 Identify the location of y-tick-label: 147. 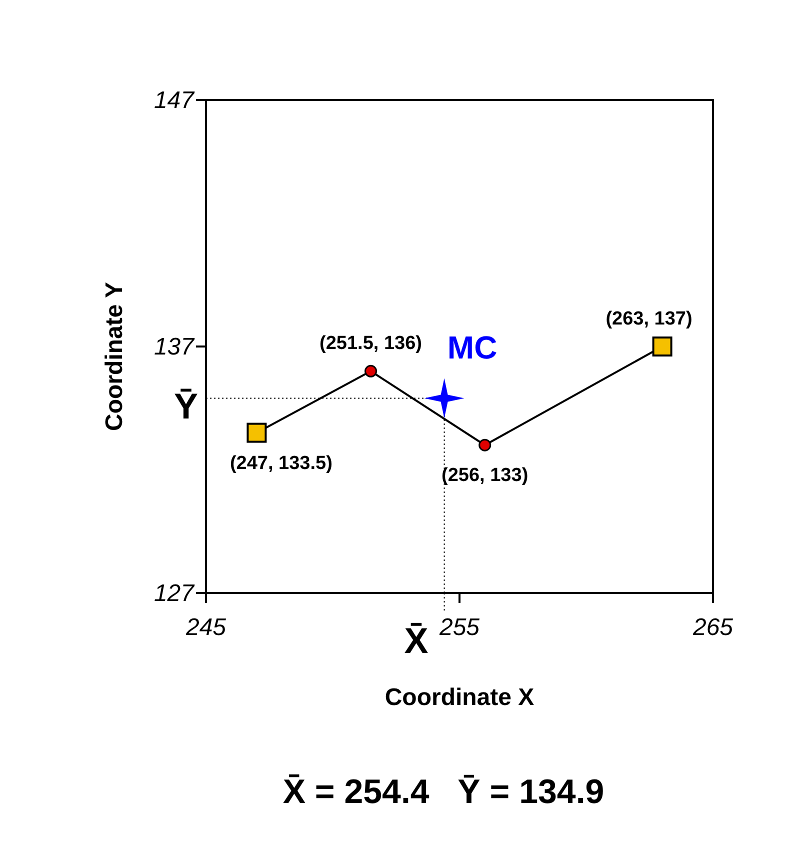
(175, 100).